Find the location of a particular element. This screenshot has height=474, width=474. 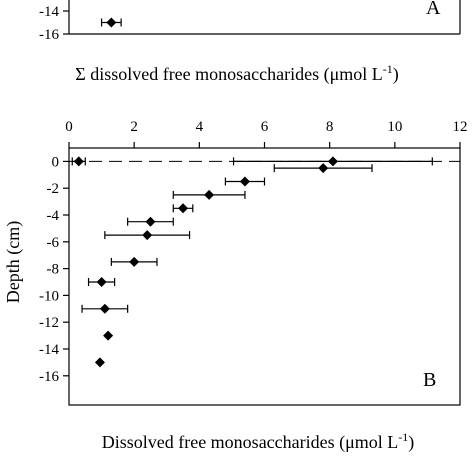

panel-b-label: B is located at coordinates (429, 380).